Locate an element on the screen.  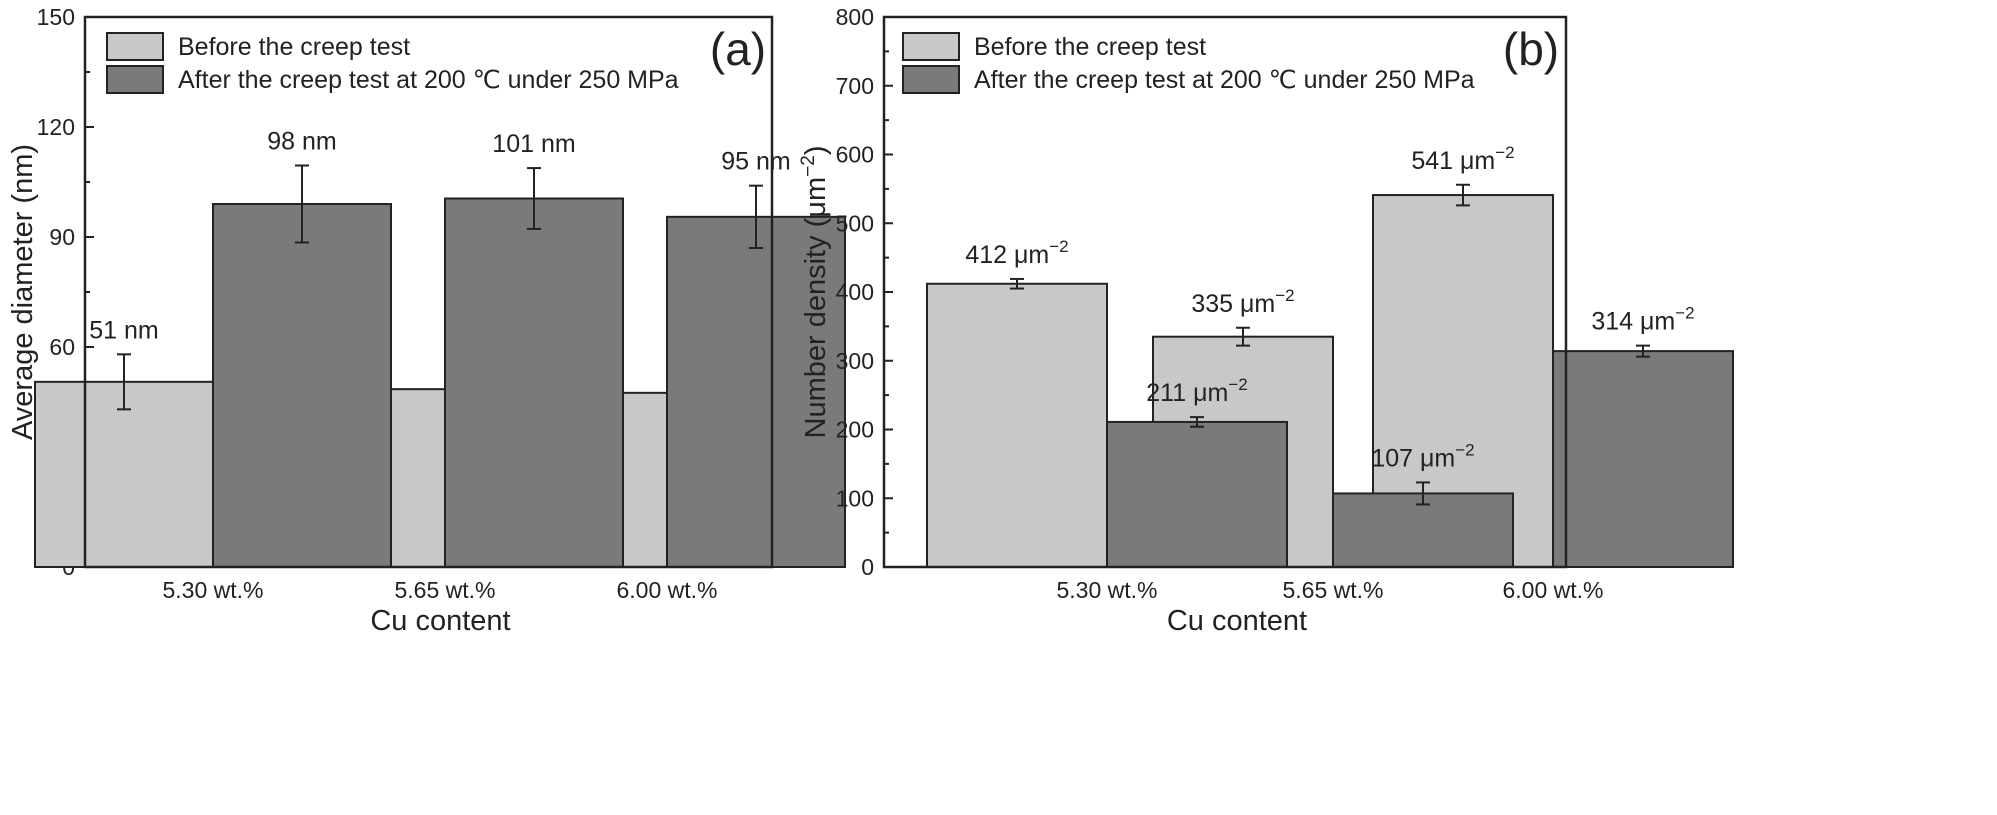
data-label: 335 μm−2 is located at coordinates (1242, 302).